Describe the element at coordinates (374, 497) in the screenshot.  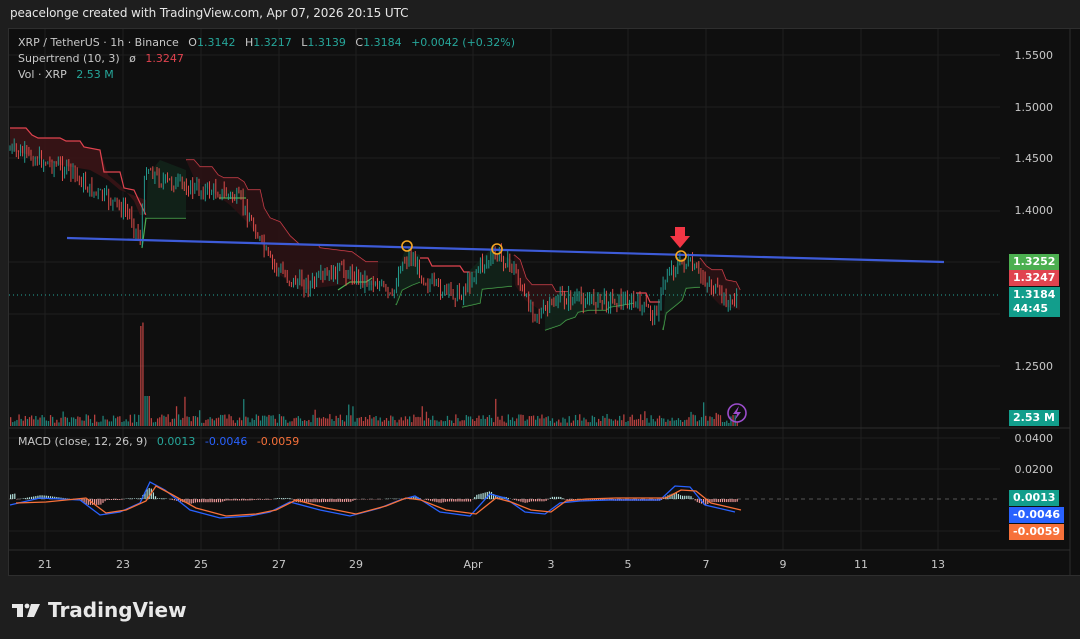
I see `macd-histogram` at that location.